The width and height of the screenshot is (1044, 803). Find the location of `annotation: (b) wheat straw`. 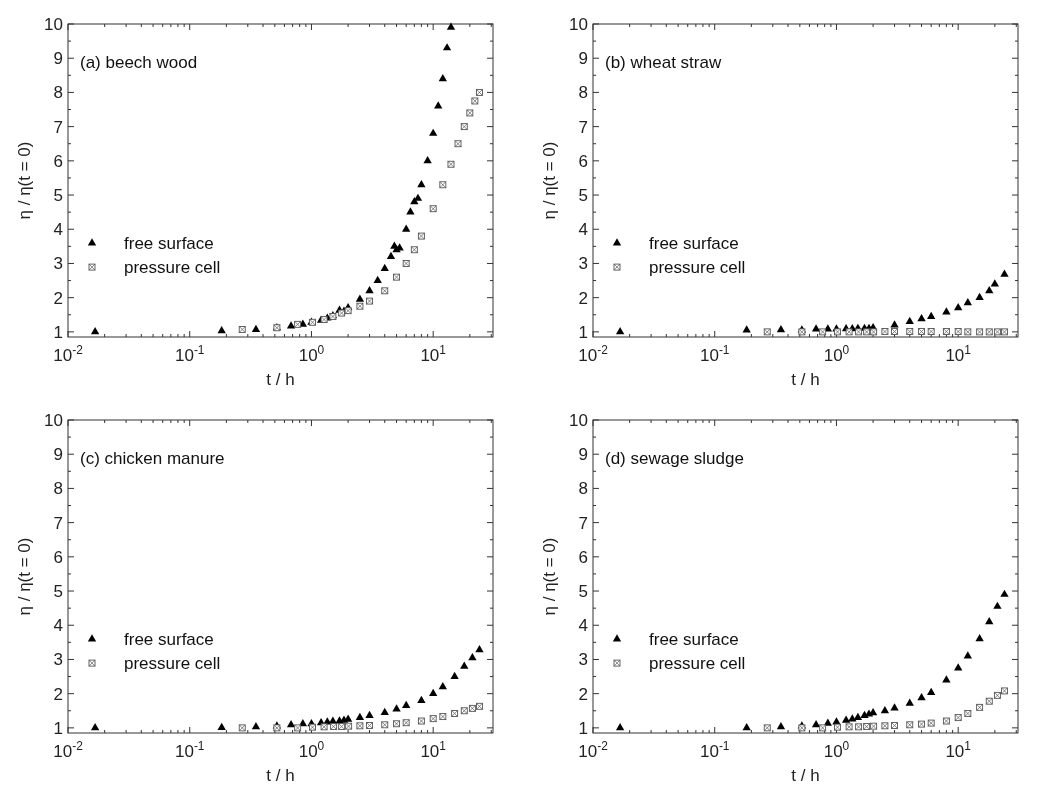

annotation: (b) wheat straw is located at coordinates (663, 62).